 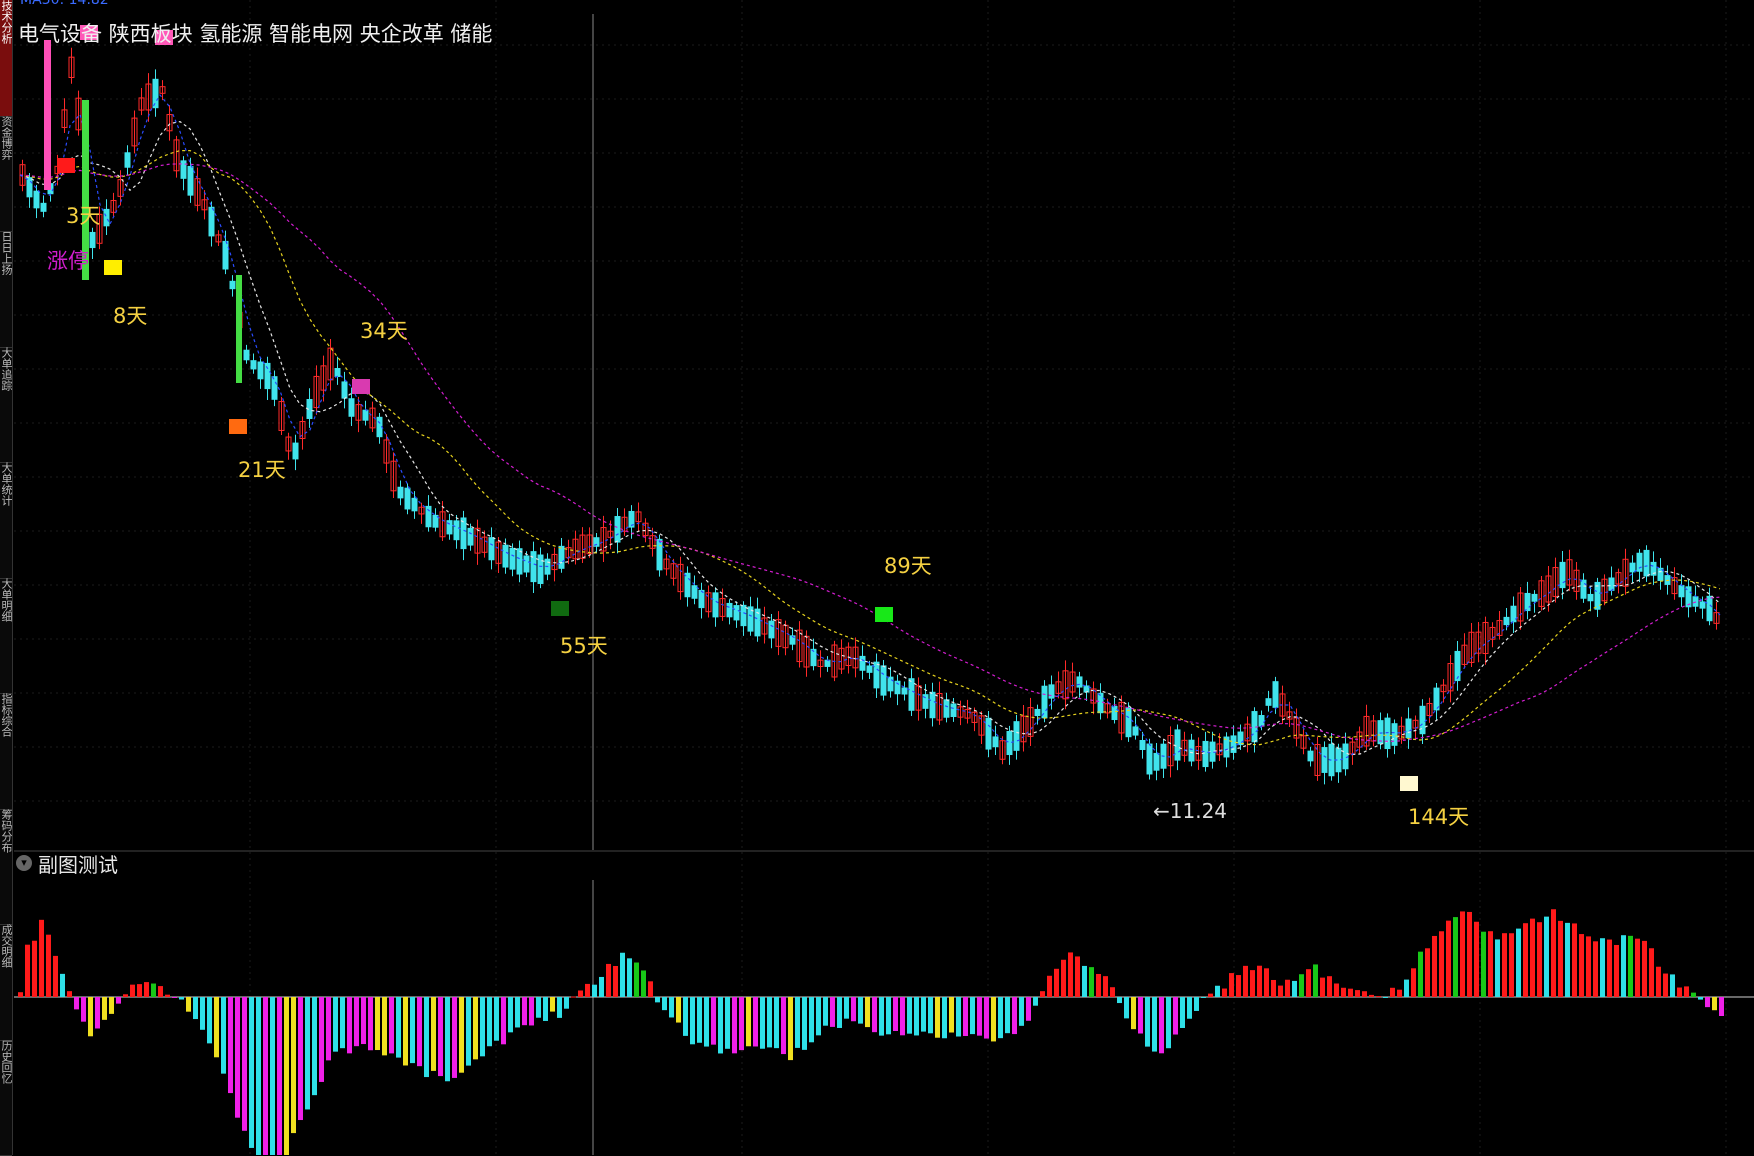 I want to click on side-tab-5: 大单明细, so click(x=6, y=636).